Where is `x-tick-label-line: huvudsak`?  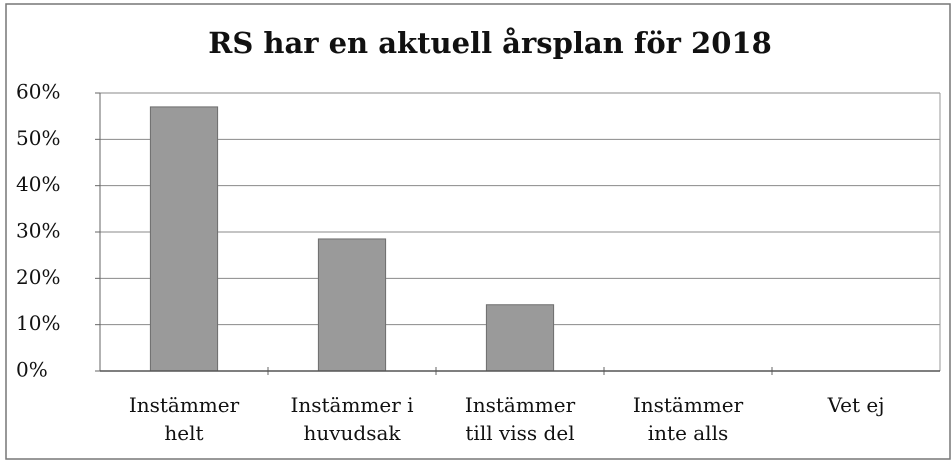
x-tick-label-line: huvudsak is located at coordinates (352, 433).